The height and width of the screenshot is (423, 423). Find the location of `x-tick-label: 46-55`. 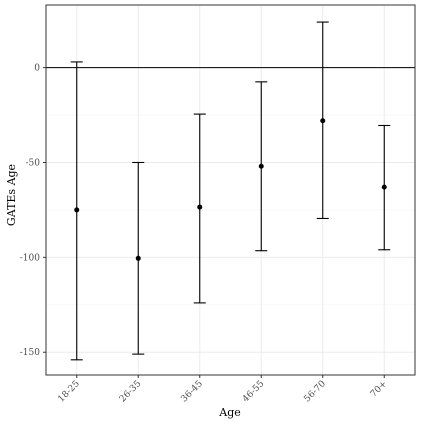

x-tick-label: 46-55 is located at coordinates (254, 392).